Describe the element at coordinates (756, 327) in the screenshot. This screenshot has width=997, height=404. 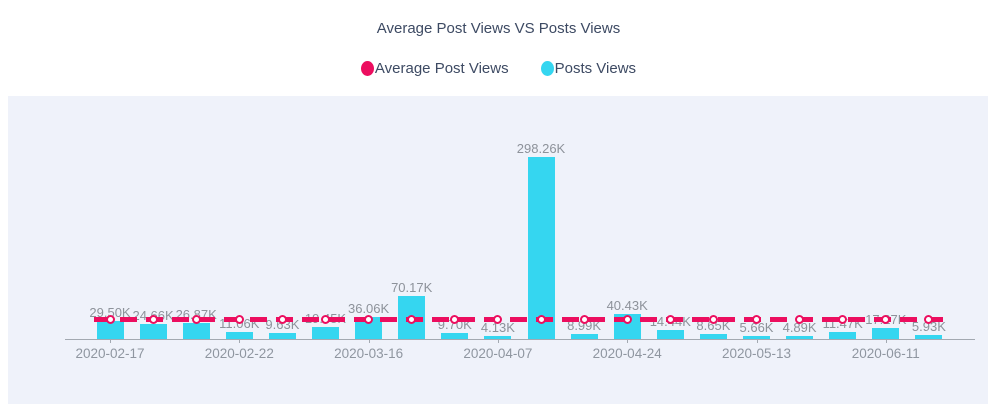
I see `bar-value-label: 5.66K` at that location.